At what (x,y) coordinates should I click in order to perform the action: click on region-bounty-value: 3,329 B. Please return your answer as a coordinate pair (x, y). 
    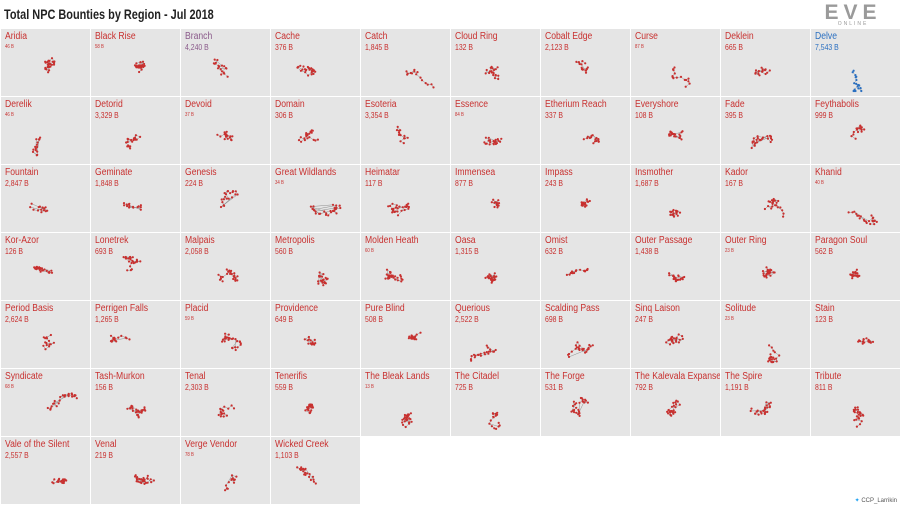
    Looking at the image, I should click on (107, 115).